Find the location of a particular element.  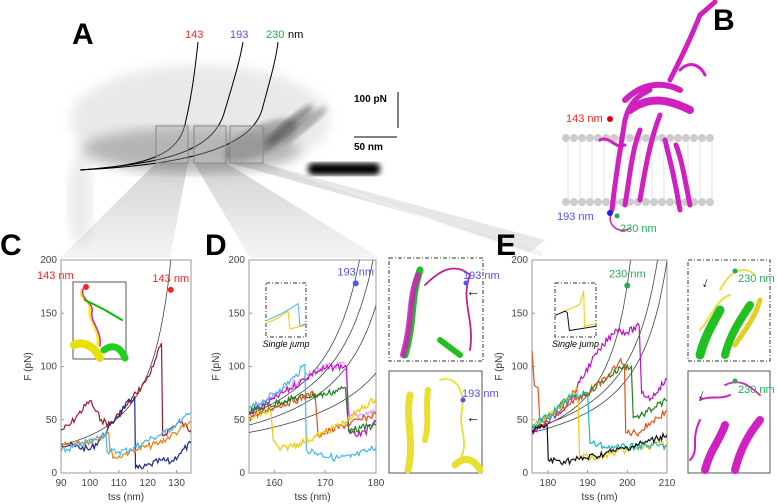

x-tick-label: 160 is located at coordinates (274, 483).